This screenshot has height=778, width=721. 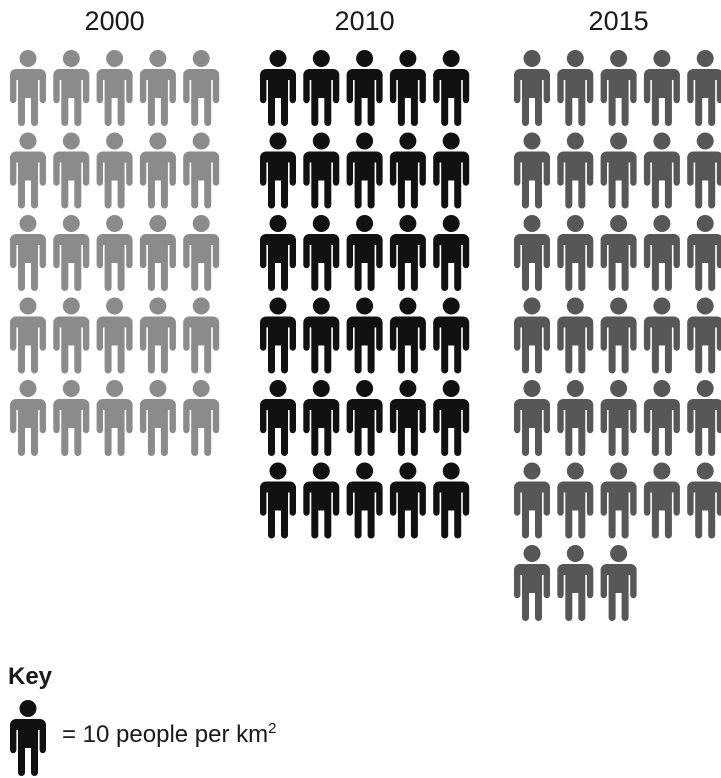 What do you see at coordinates (30, 676) in the screenshot?
I see `key-title: Key` at bounding box center [30, 676].